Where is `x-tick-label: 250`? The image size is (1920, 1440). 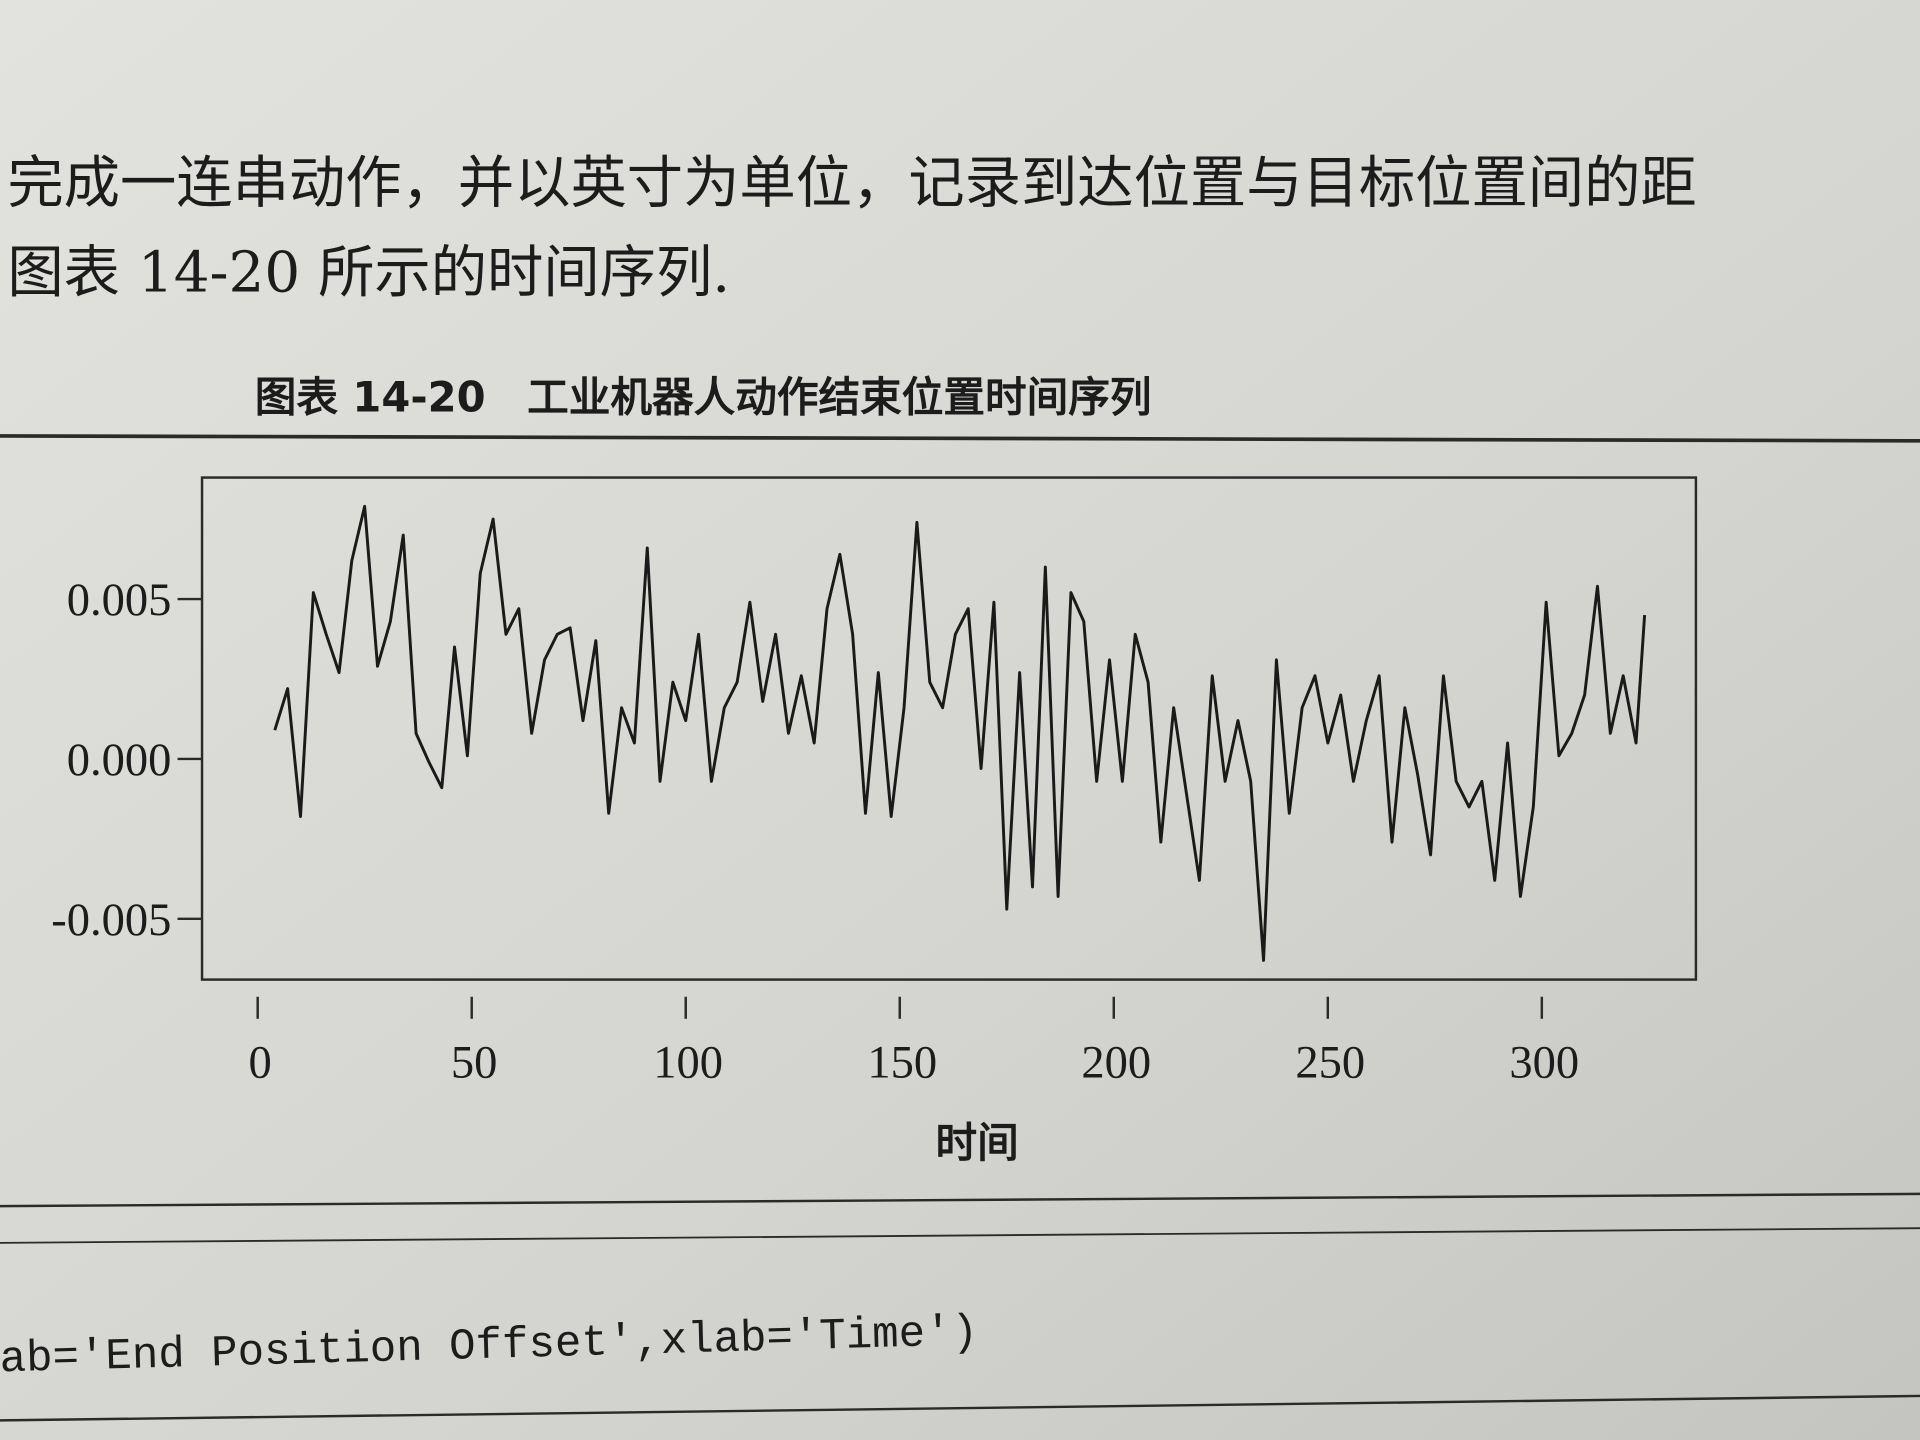
x-tick-label: 250 is located at coordinates (1330, 1063).